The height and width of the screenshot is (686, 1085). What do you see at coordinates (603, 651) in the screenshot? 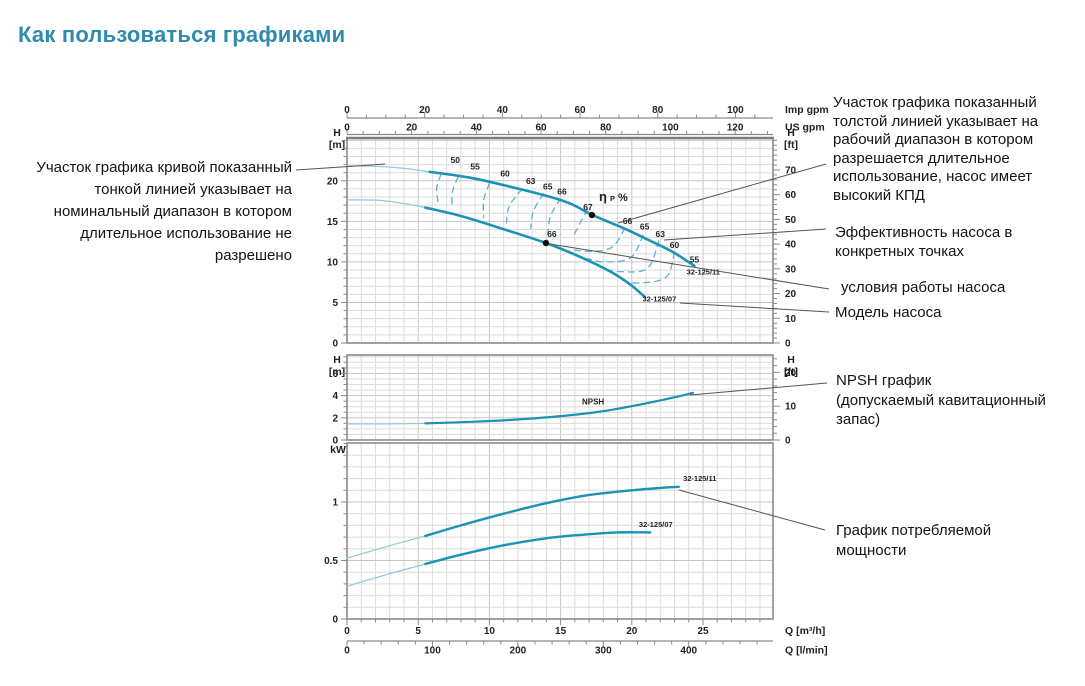
I see `svg-text: 300` at bounding box center [603, 651].